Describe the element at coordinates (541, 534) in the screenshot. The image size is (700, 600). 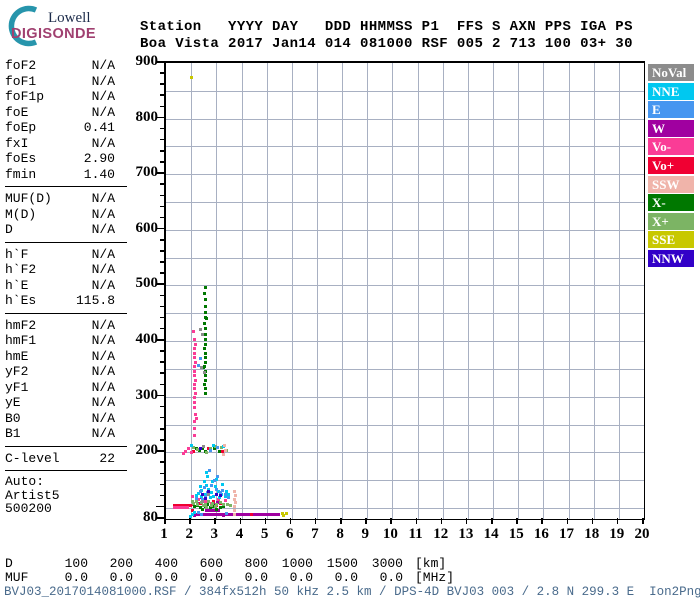
I see `x-axis-label: 16` at that location.